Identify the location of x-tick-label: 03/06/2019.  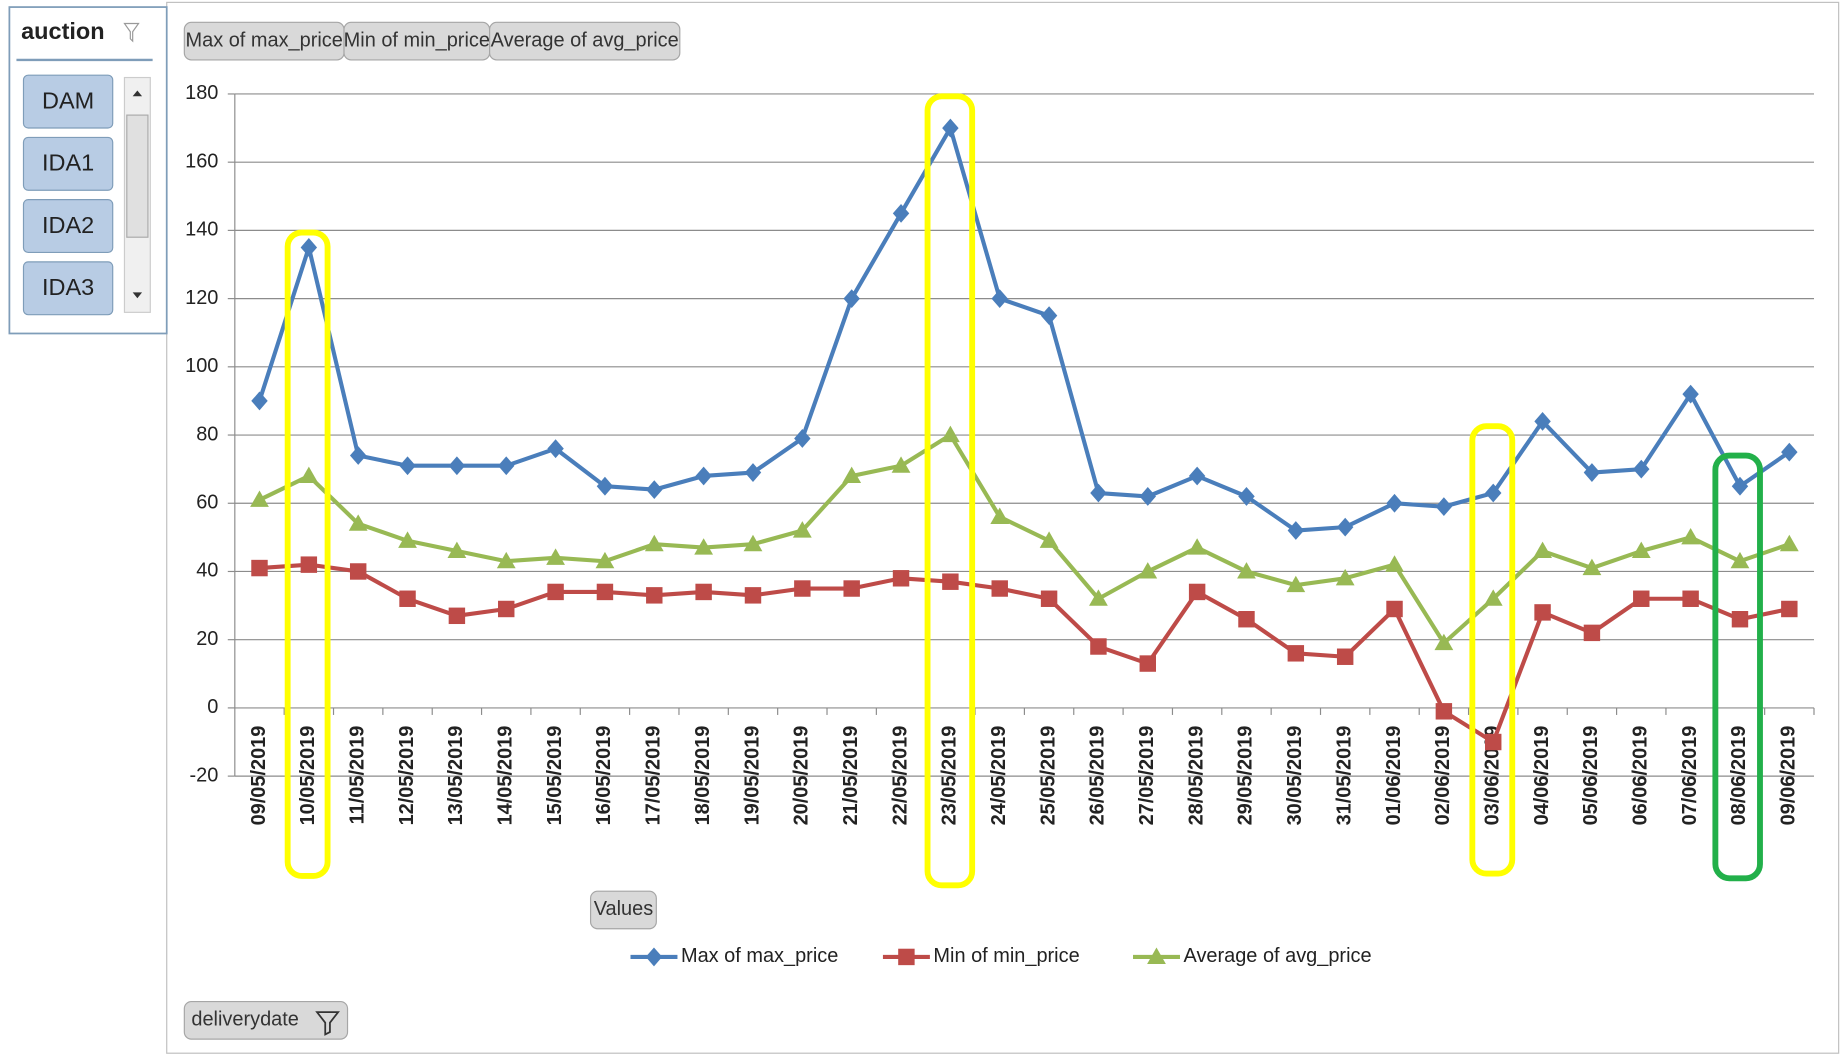
(1492, 776).